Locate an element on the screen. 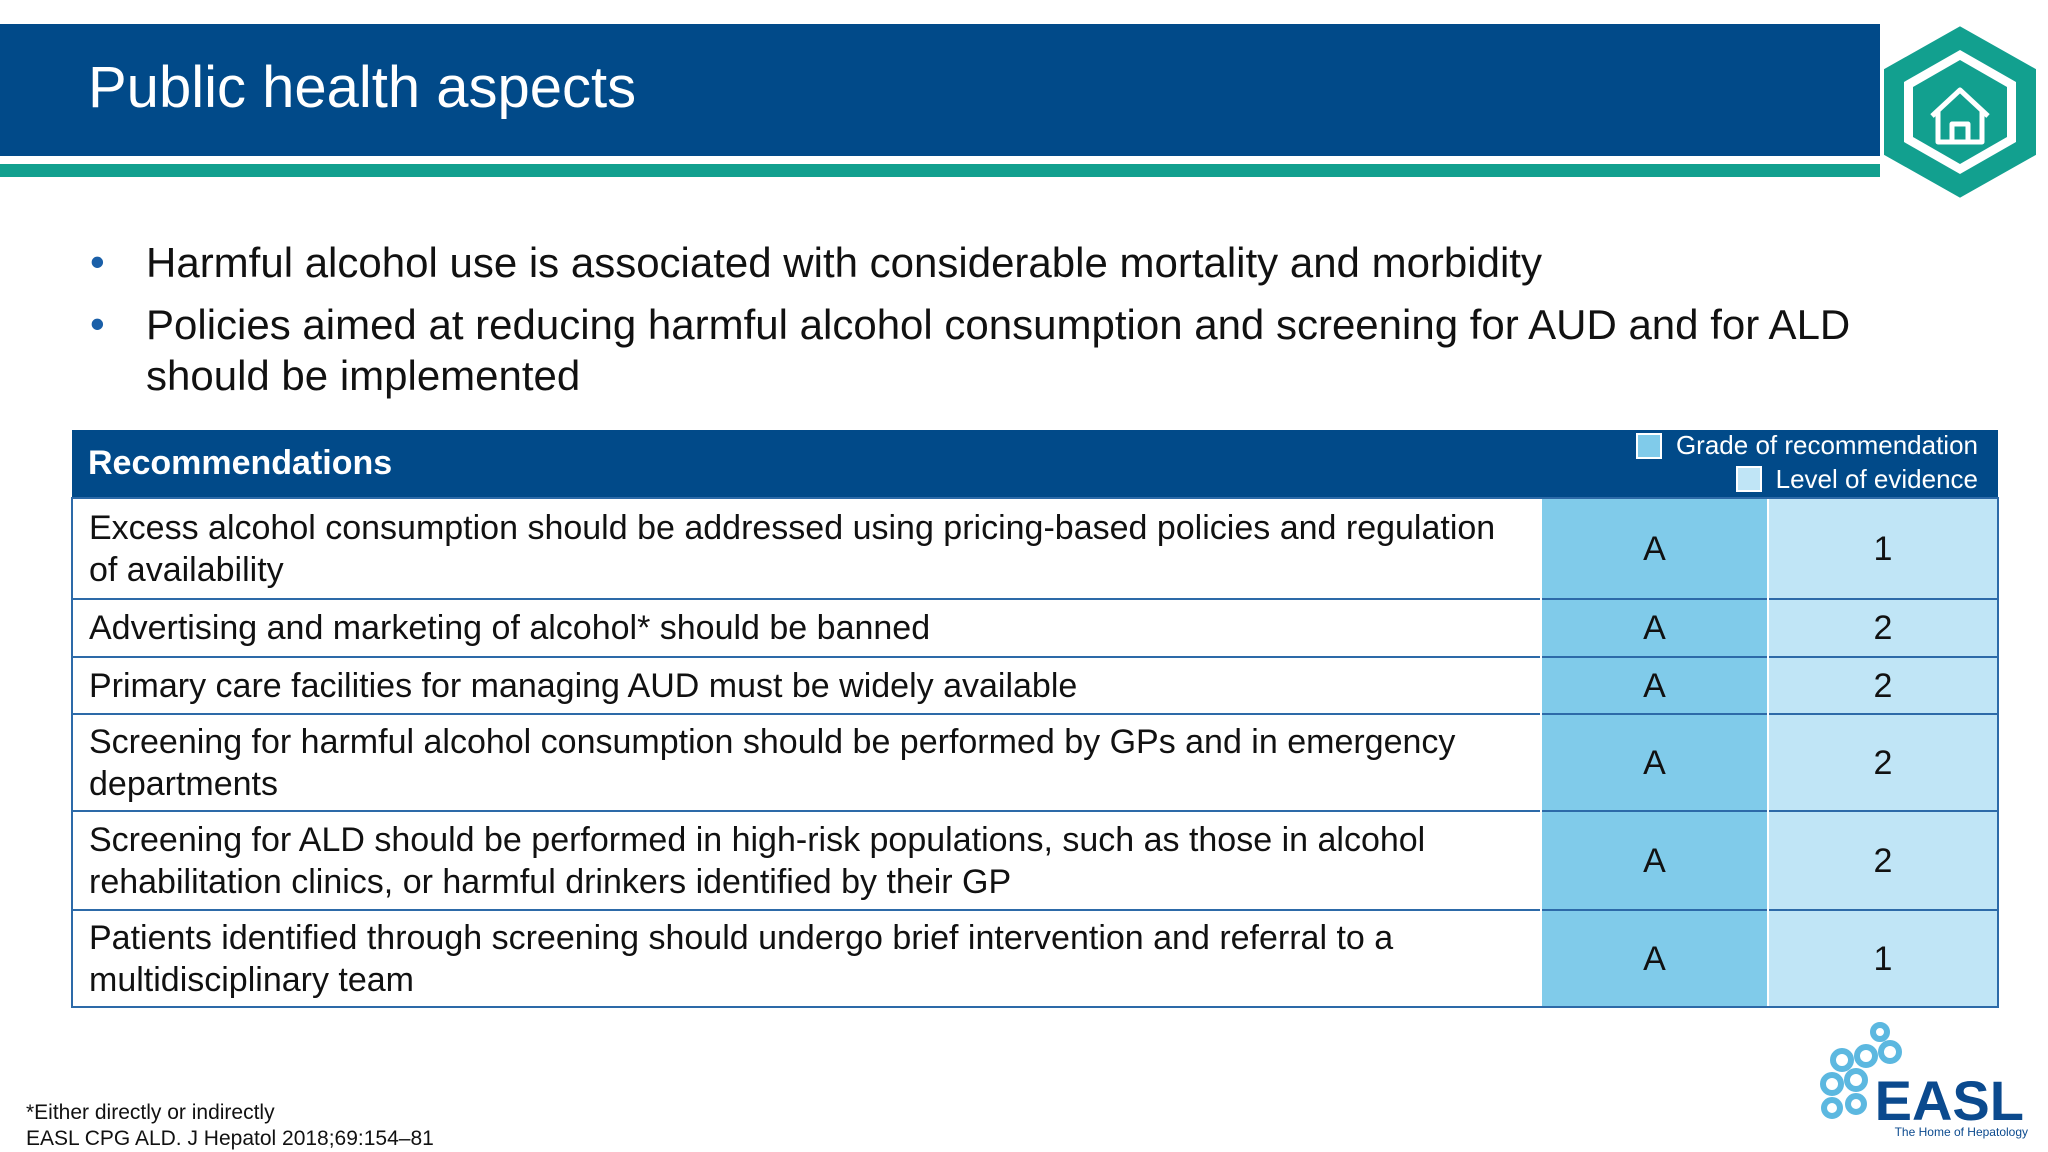 This screenshot has width=2048, height=1152. easl-logo: EASL The Home of Hepatology is located at coordinates (1924, 1080).